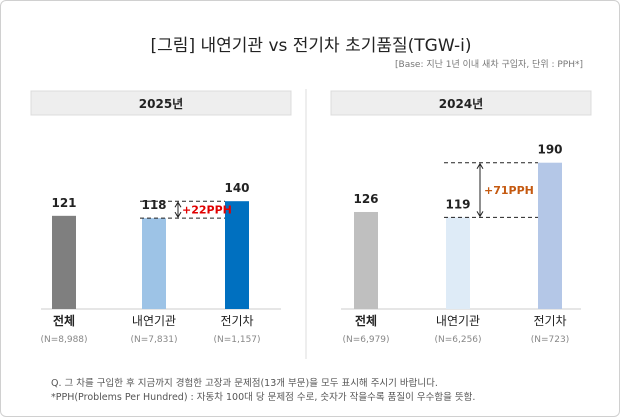  Describe the element at coordinates (153, 340) in the screenshot. I see `n-label: (N=7,831)` at that location.